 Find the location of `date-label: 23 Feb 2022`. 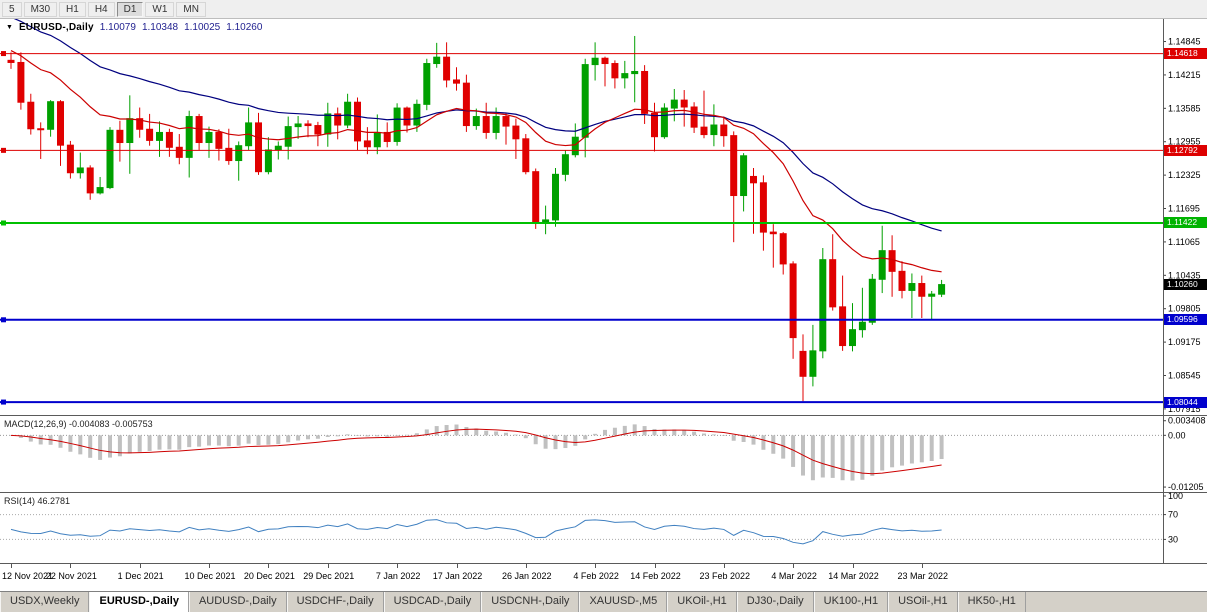

date-label: 23 Feb 2022 is located at coordinates (725, 576).